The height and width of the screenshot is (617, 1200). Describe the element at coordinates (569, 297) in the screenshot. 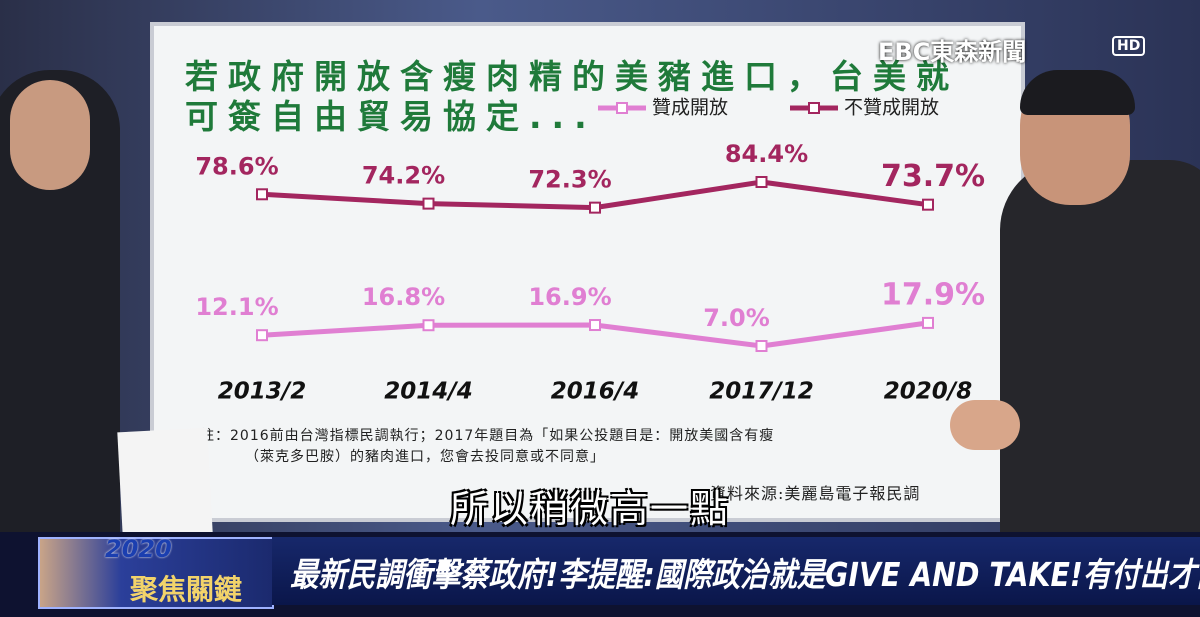

I see `value-label: 16.9%` at that location.